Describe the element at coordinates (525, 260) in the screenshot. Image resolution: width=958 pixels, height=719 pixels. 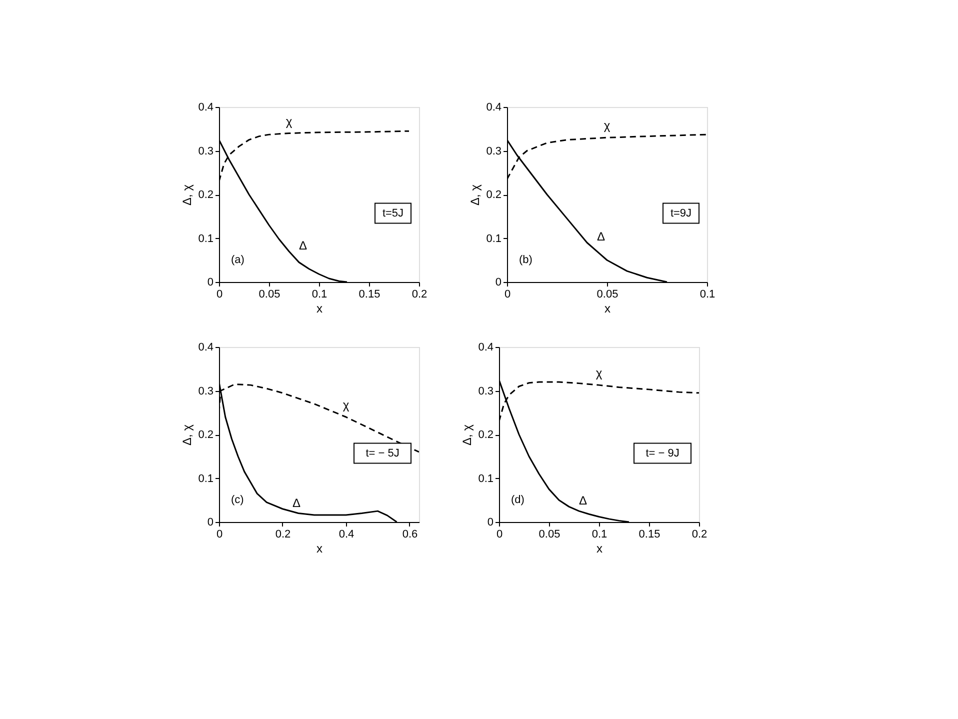
I see `annotation: (b)` at that location.